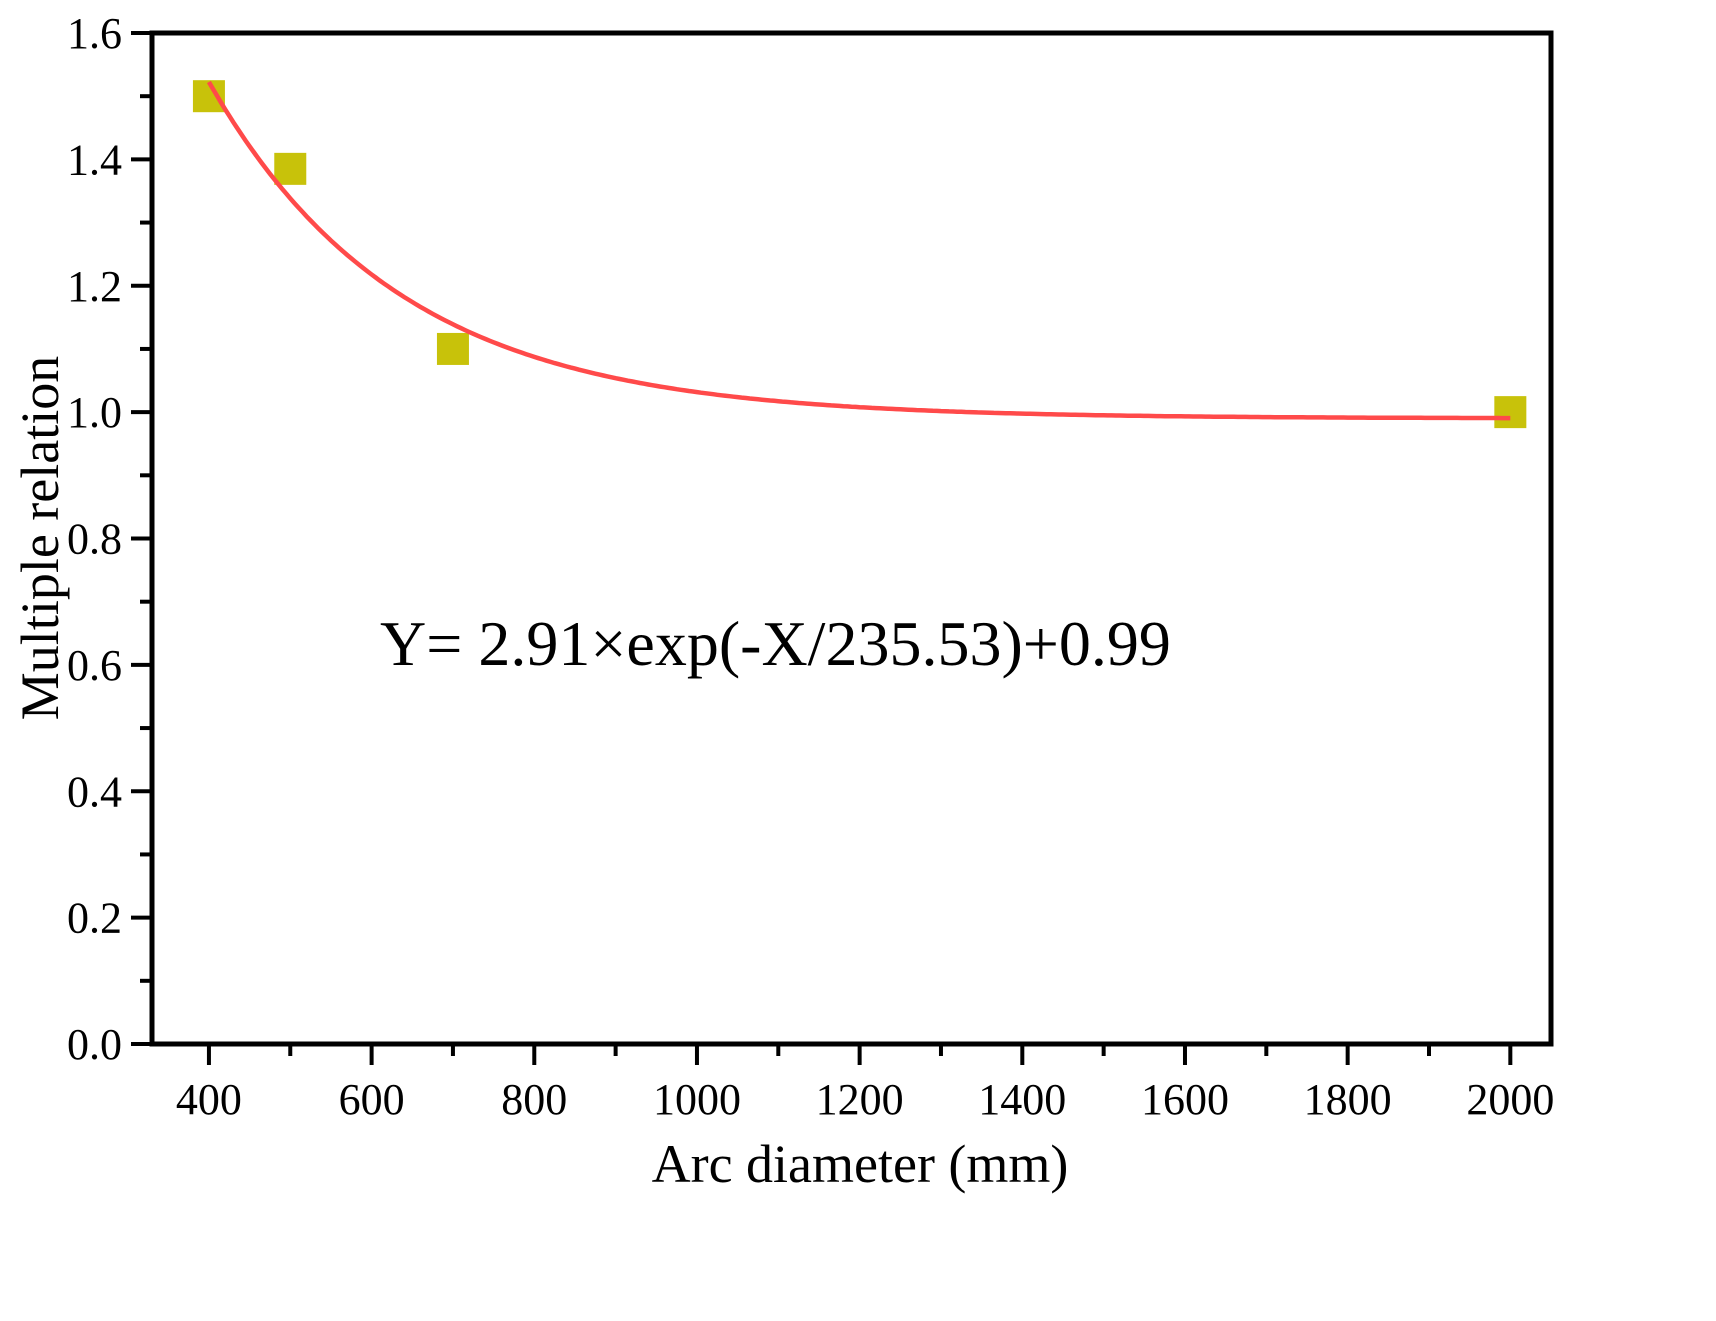 This screenshot has width=1716, height=1321. I want to click on y-tick-label: 0.4, so click(94, 791).